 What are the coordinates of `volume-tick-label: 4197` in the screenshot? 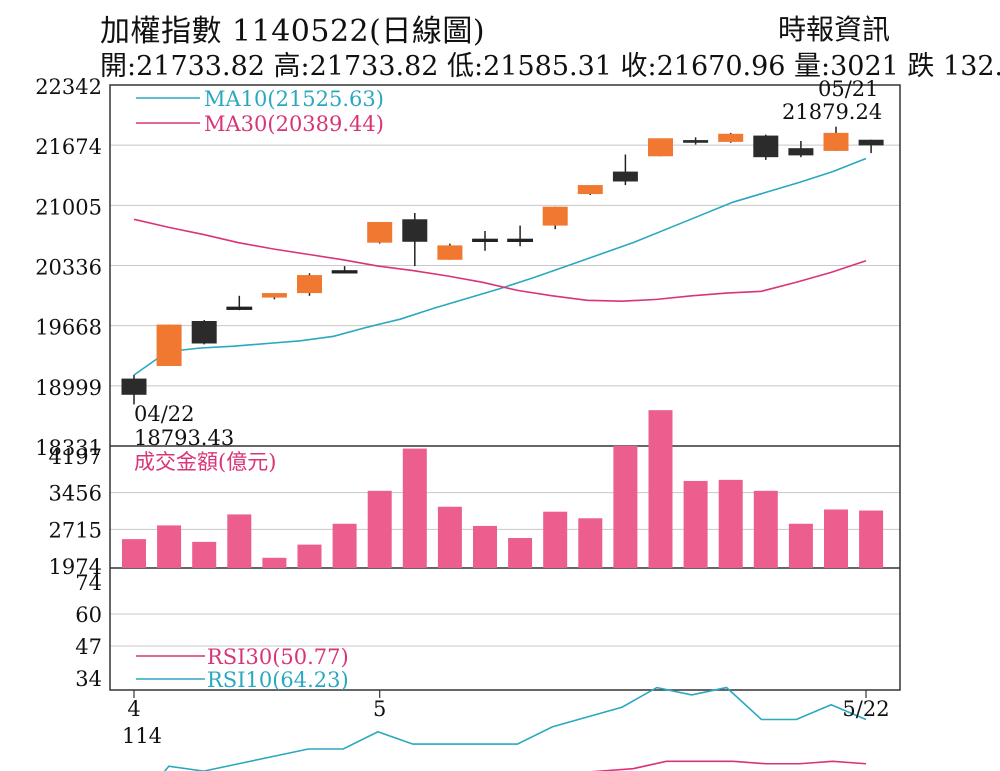 It's located at (75, 457).